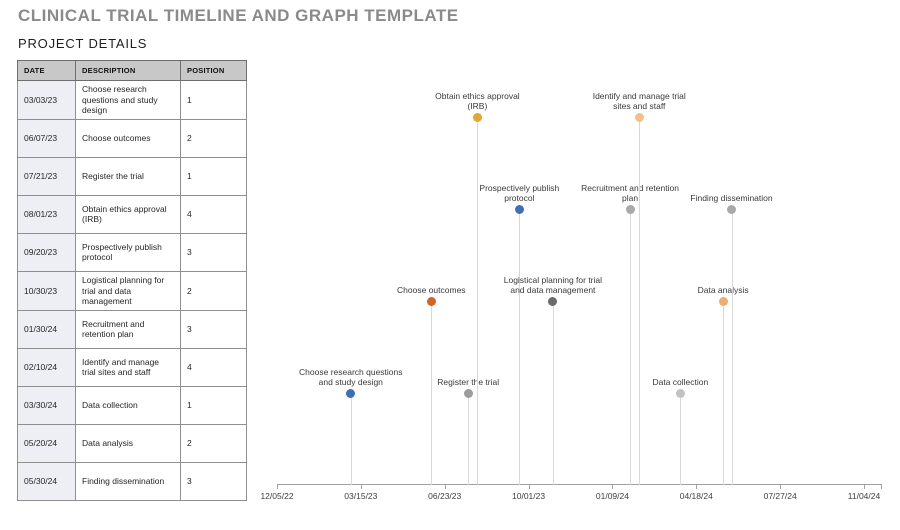 The height and width of the screenshot is (530, 900). I want to click on table-row: 09/20/23 Prospectively publish protocol 3, so click(132, 252).